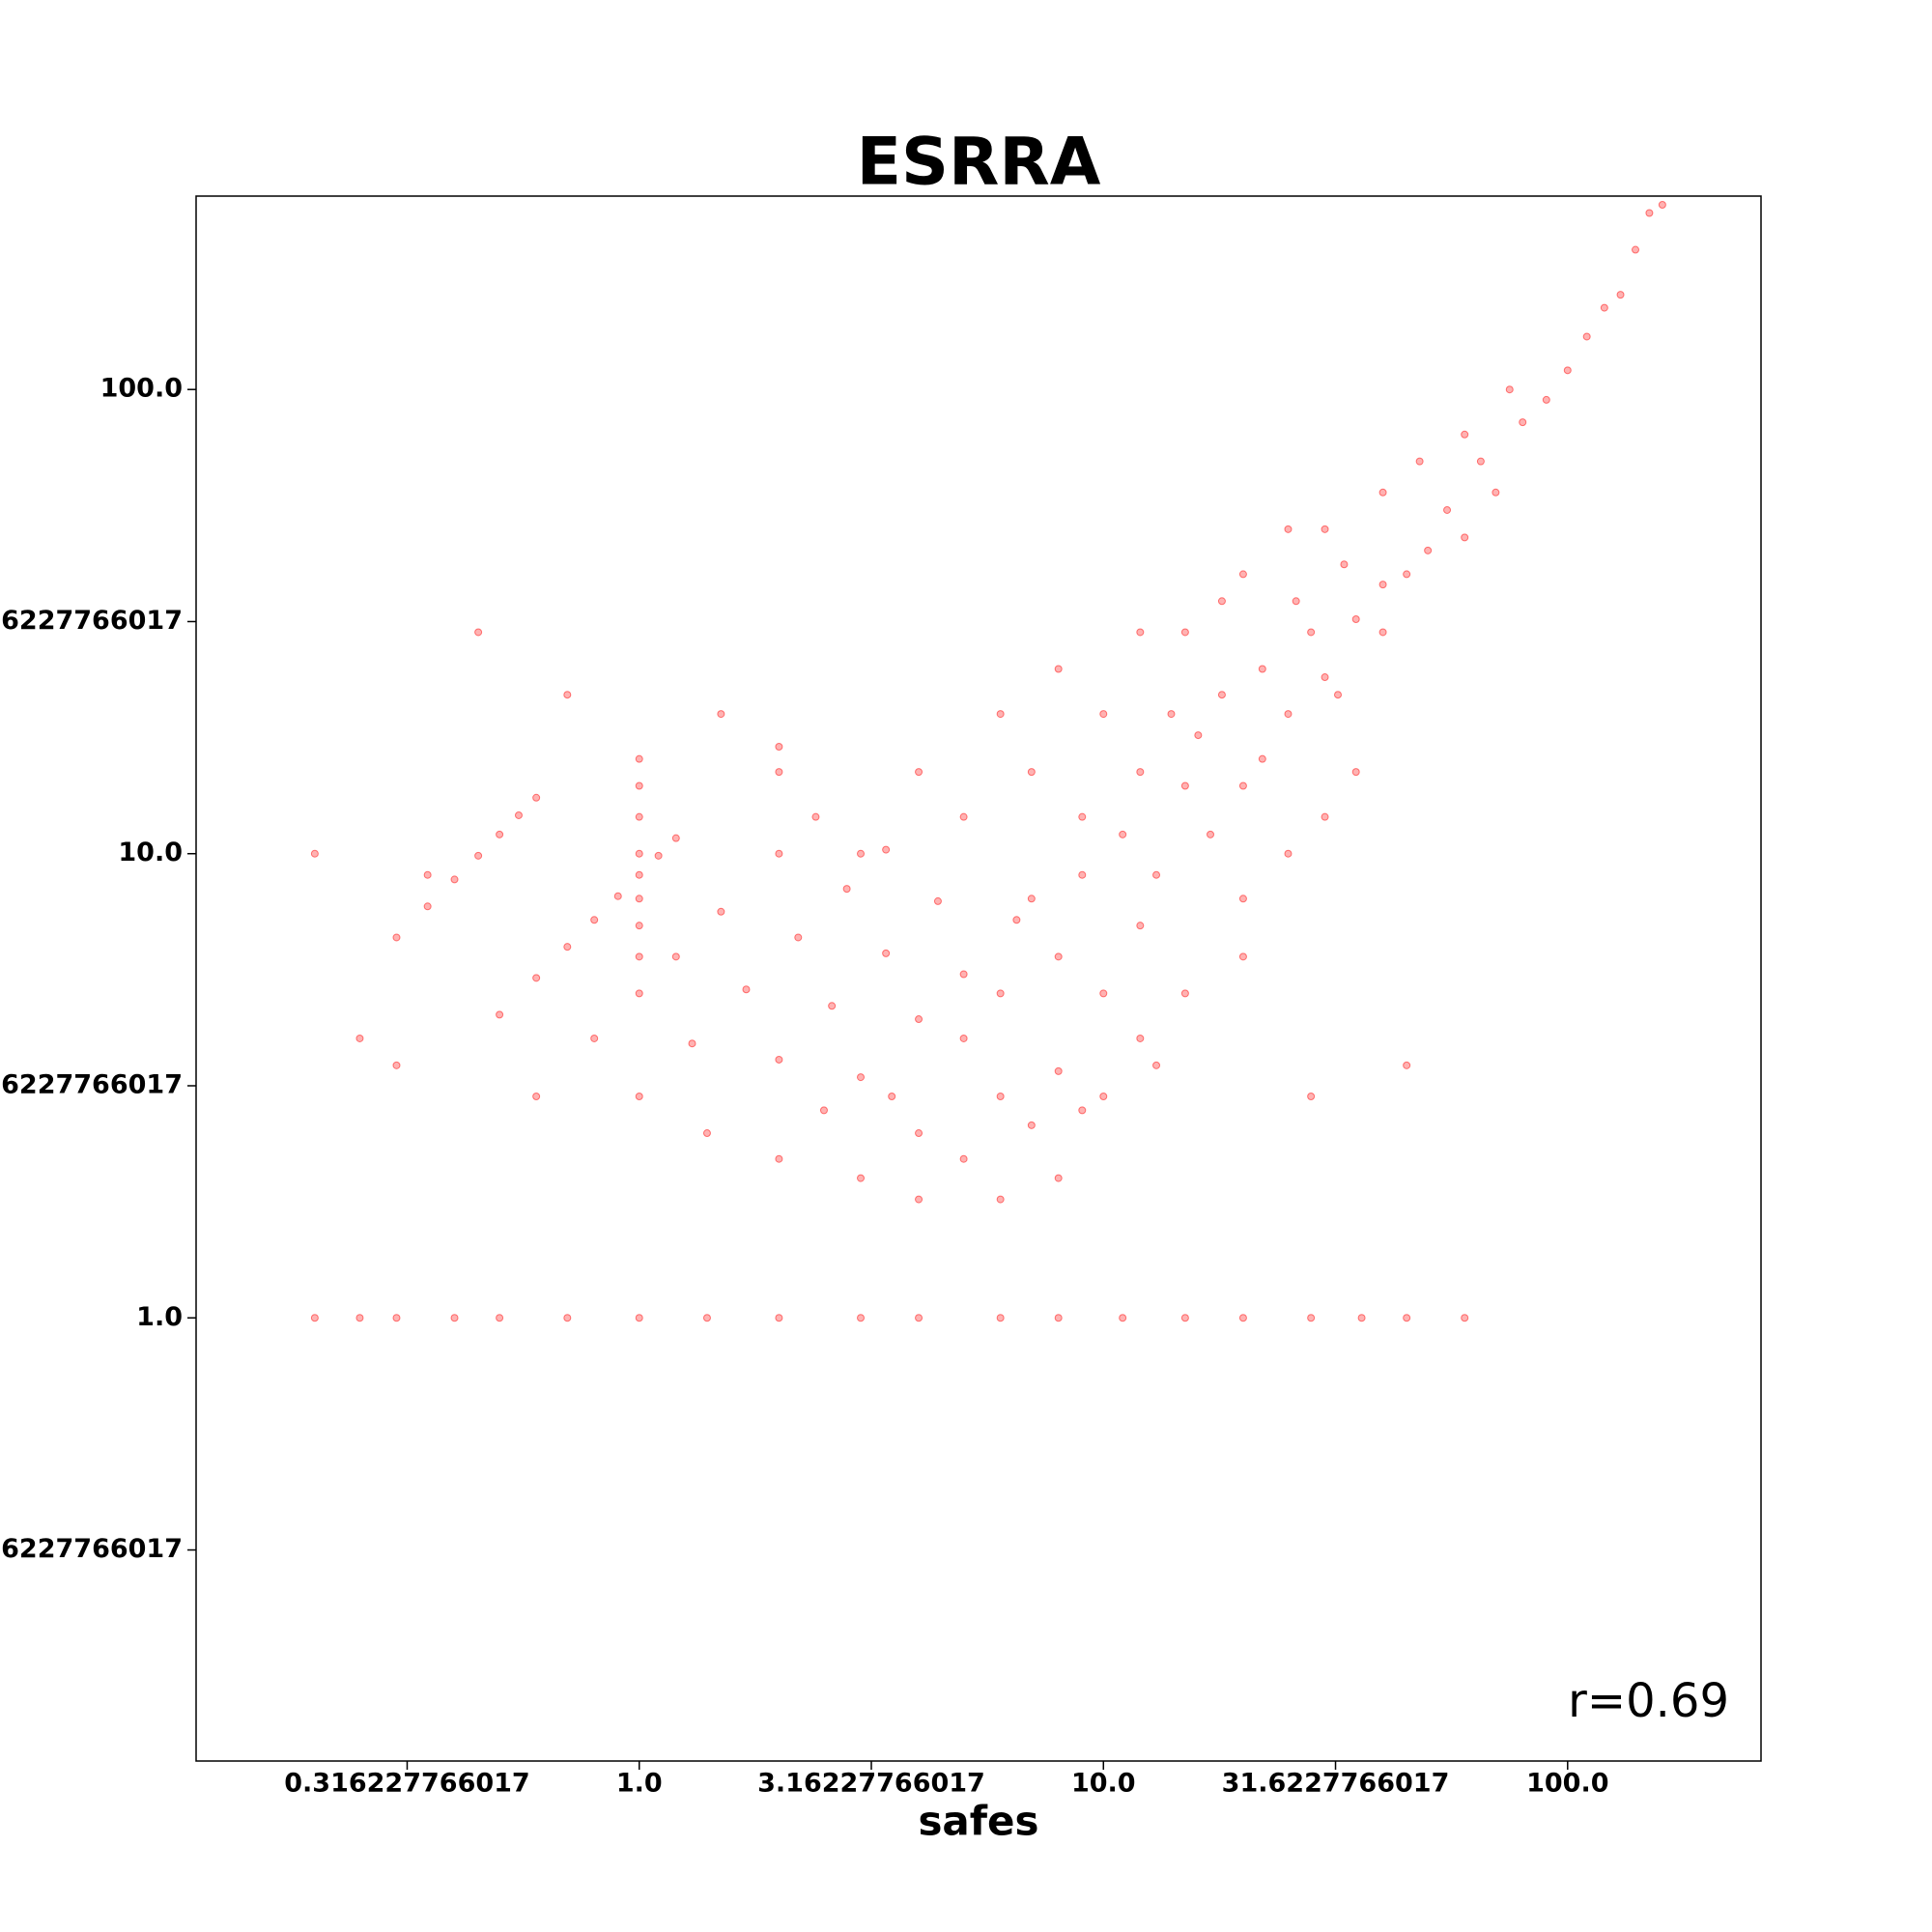 The image size is (1932, 1932). Describe the element at coordinates (1103, 1784) in the screenshot. I see `x-tick-label: 10.0` at that location.